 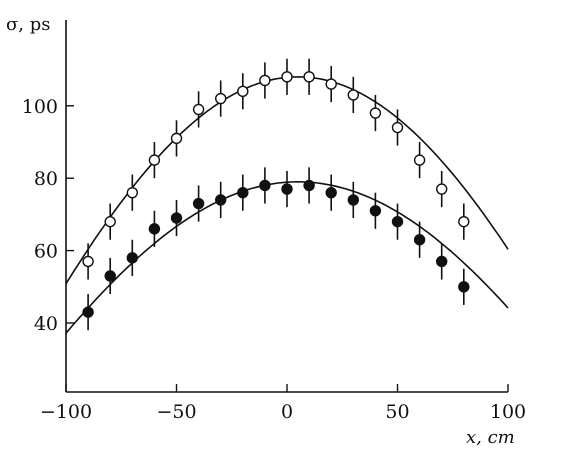 I want to click on x-tick-label: −100, so click(x=66, y=412).